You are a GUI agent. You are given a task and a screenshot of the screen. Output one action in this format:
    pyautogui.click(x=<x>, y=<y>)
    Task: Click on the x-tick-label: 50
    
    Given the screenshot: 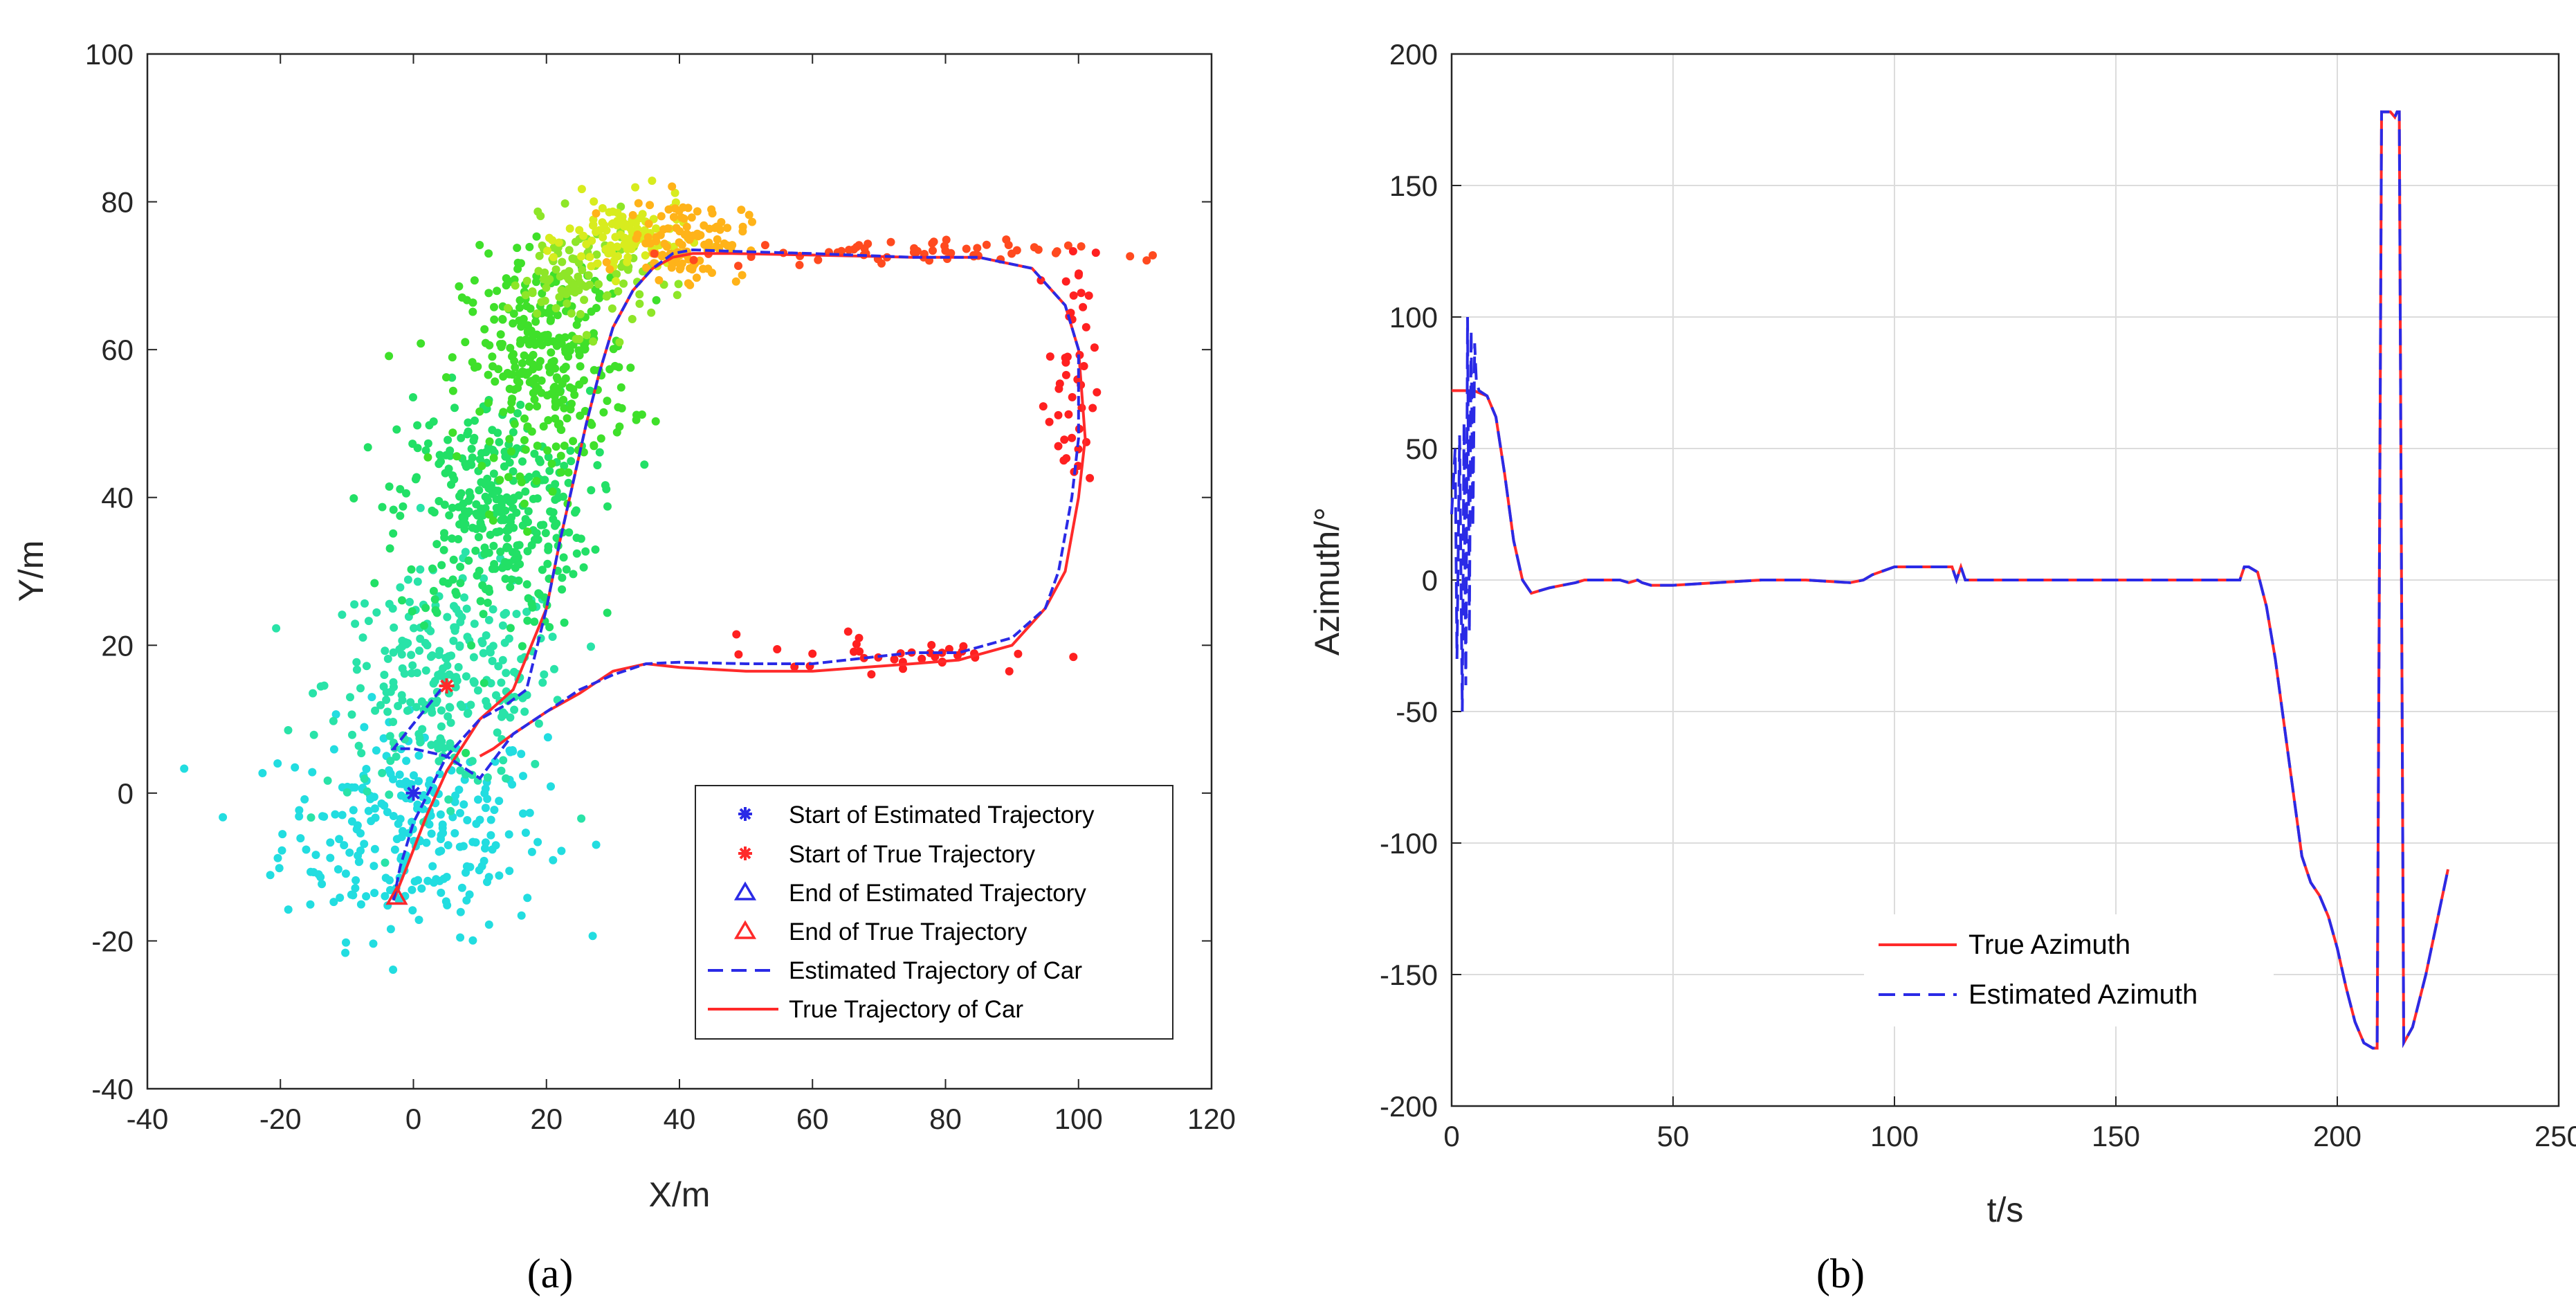 What is the action you would take?
    pyautogui.click(x=1674, y=1136)
    